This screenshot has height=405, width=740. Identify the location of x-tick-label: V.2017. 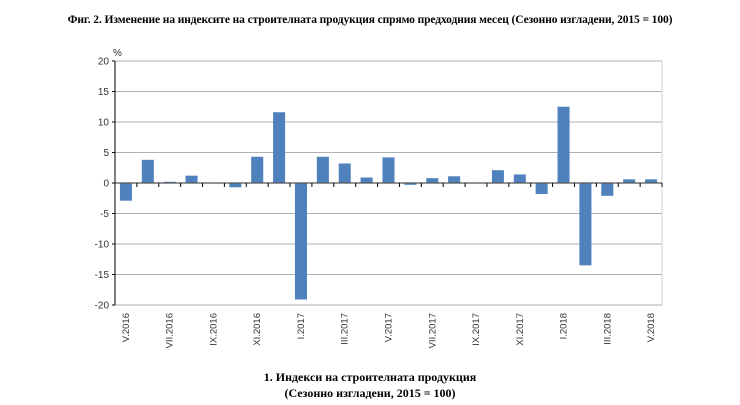
(389, 327).